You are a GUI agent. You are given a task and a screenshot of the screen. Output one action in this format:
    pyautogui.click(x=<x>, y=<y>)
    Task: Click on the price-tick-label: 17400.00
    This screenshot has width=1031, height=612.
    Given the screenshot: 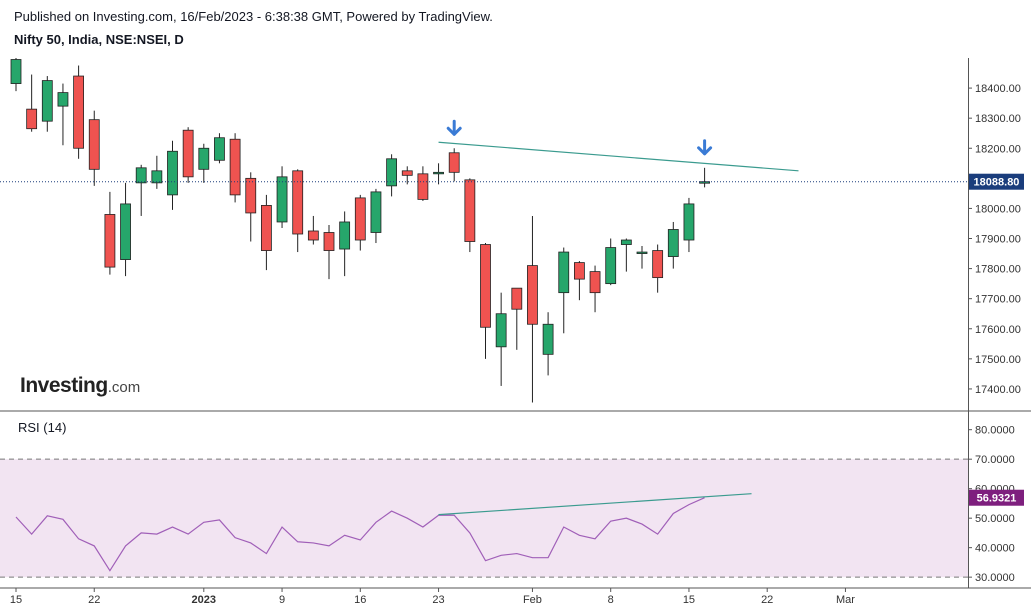 What is the action you would take?
    pyautogui.click(x=998, y=390)
    